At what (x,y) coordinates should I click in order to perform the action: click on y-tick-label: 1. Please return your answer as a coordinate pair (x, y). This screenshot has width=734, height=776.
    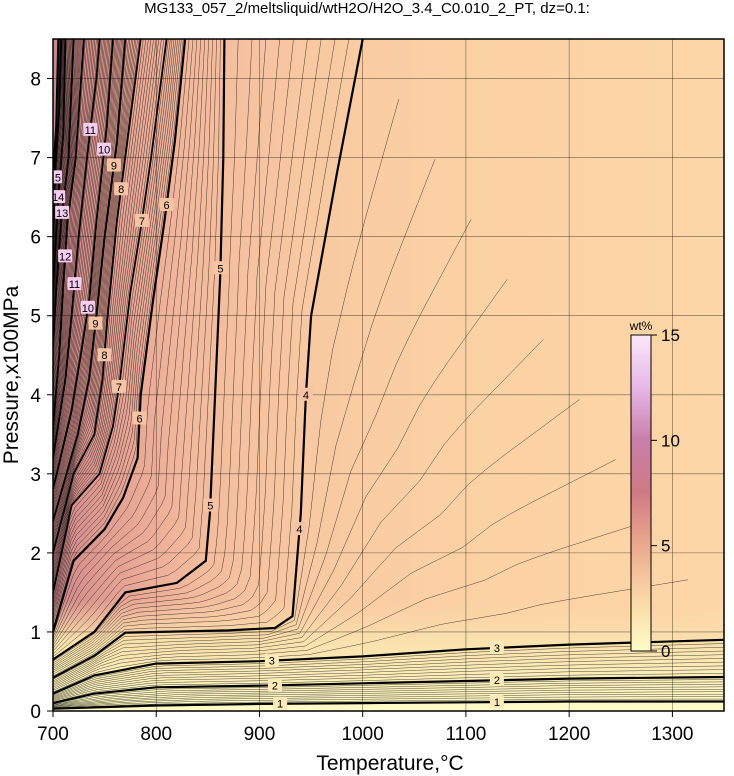
    Looking at the image, I should click on (35, 633).